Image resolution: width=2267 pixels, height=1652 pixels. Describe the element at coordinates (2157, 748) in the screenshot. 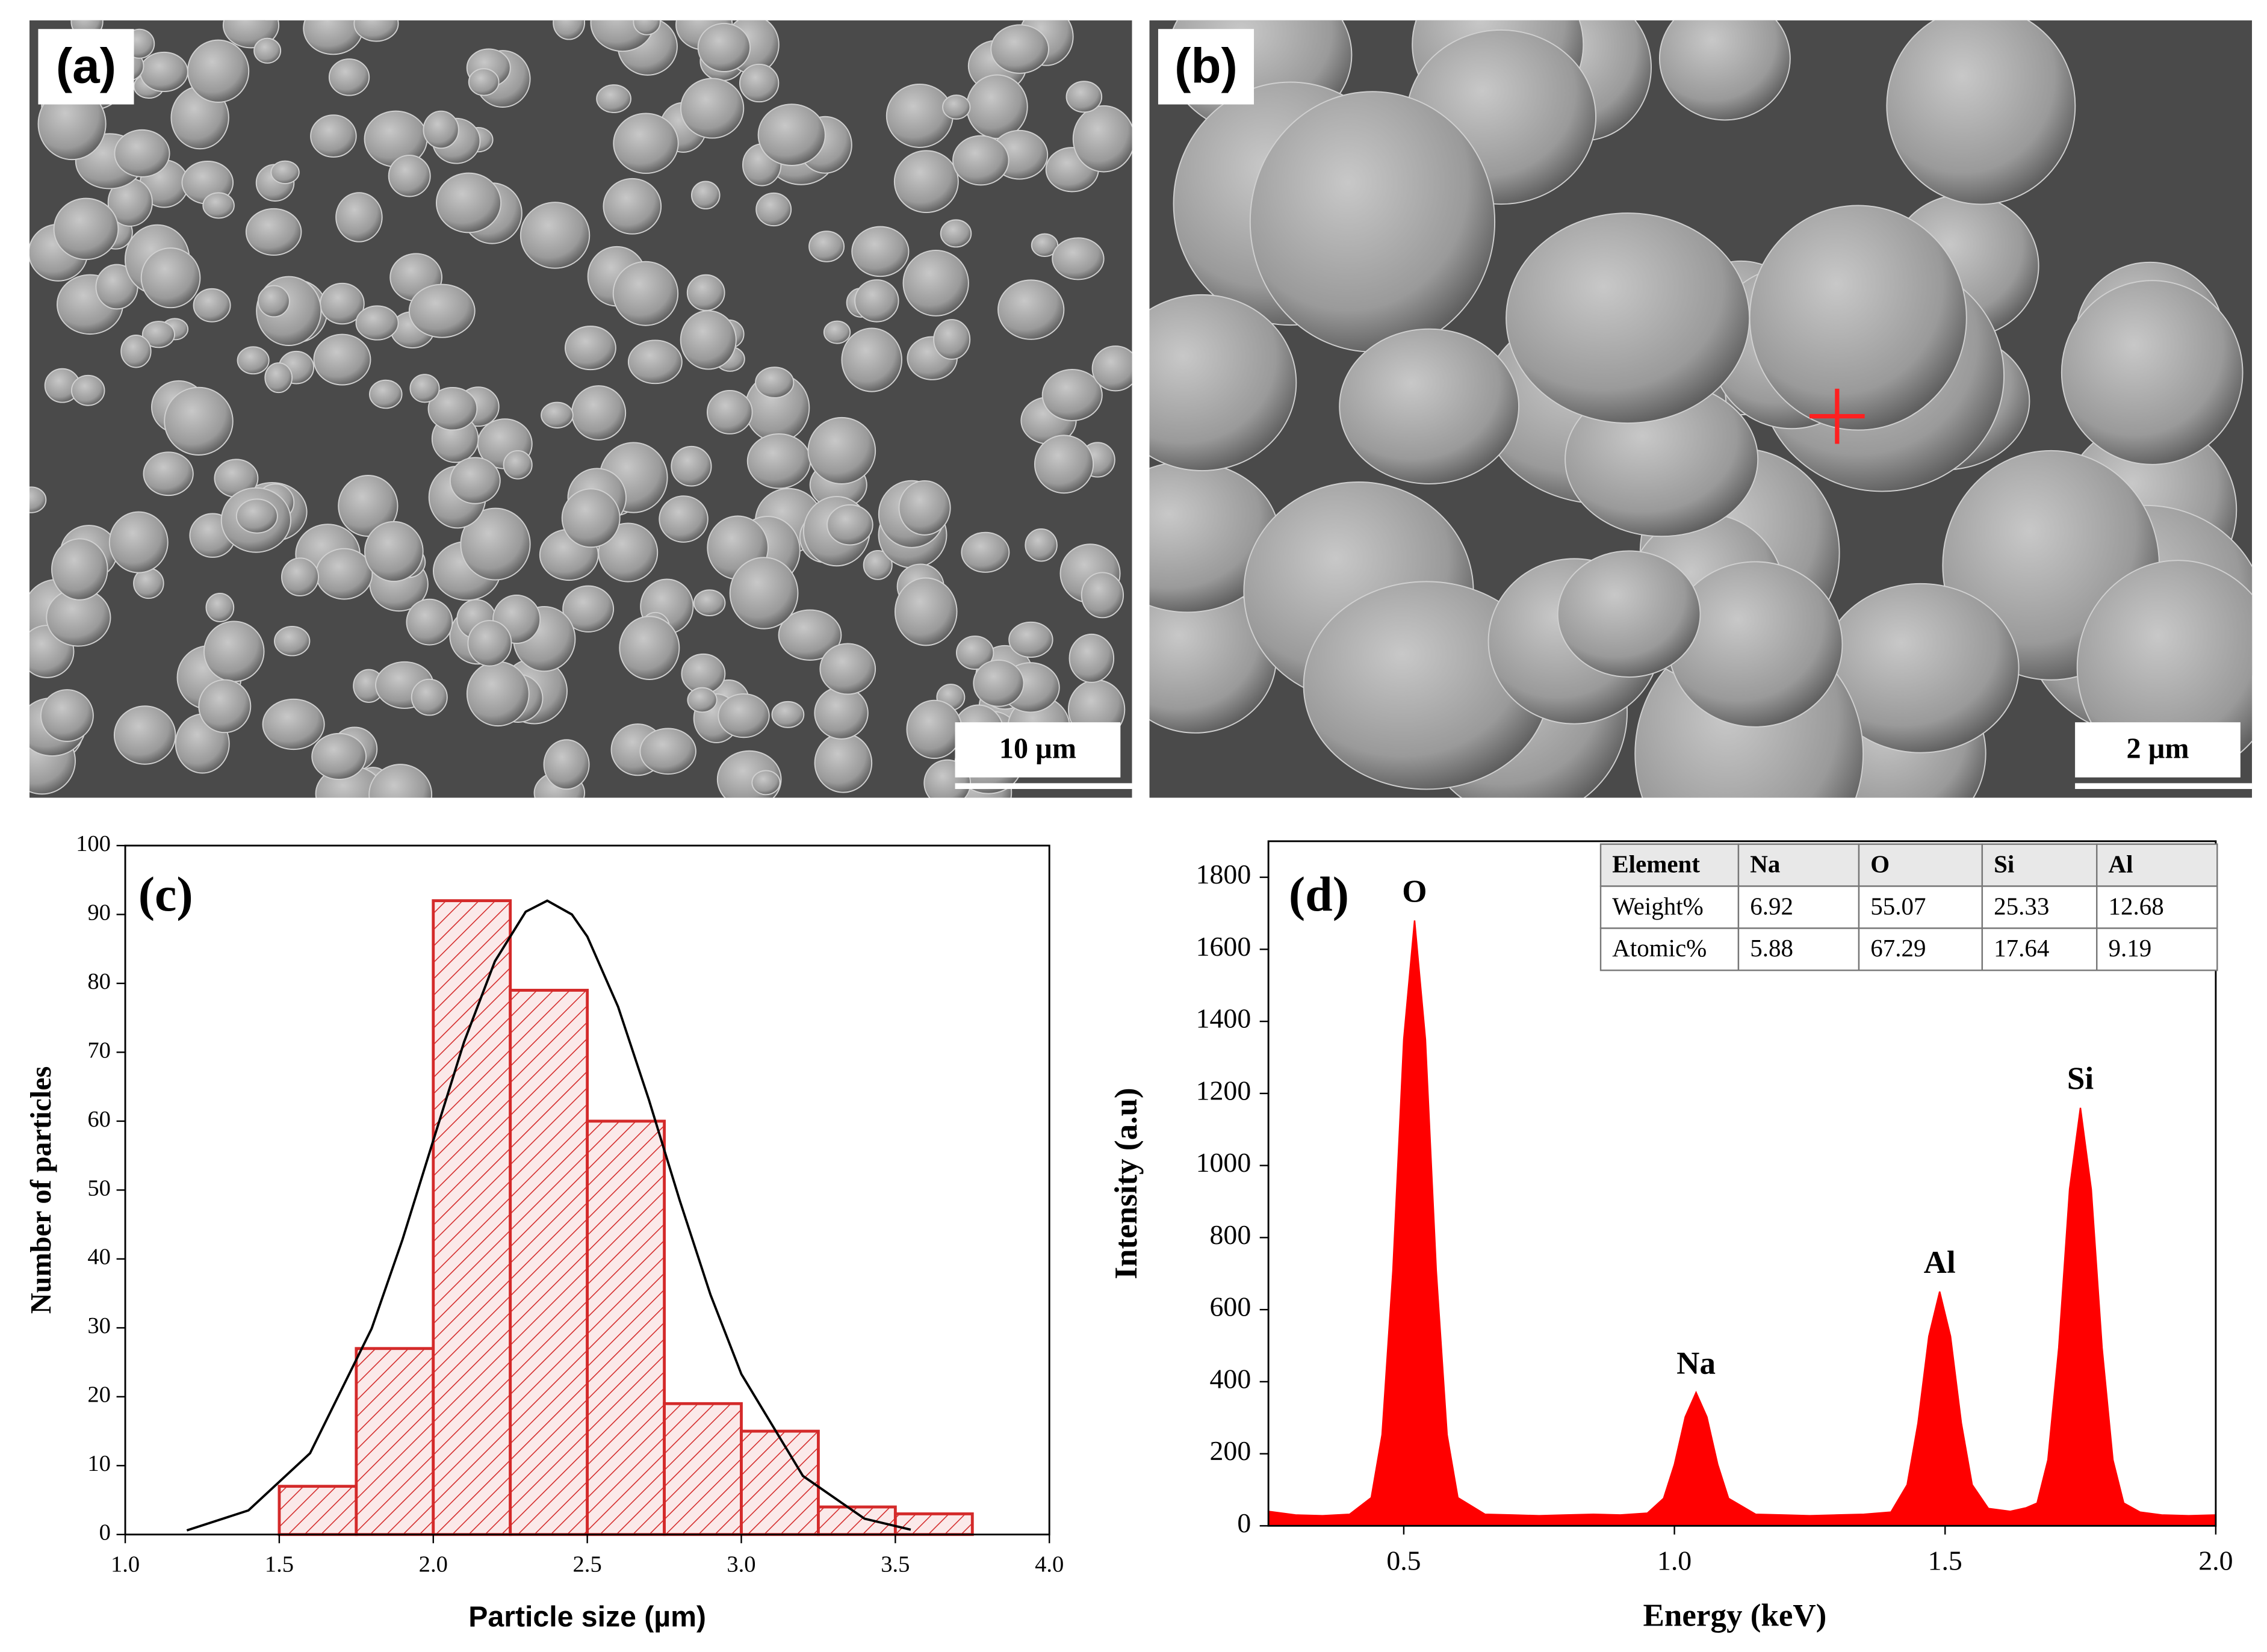

I see `scale-bar-label: 2 µm` at that location.